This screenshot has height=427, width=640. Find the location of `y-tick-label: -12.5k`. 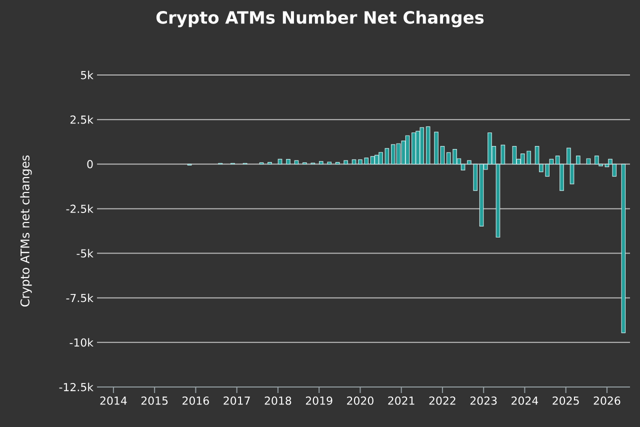

y-tick-label: -12.5k is located at coordinates (76, 387).